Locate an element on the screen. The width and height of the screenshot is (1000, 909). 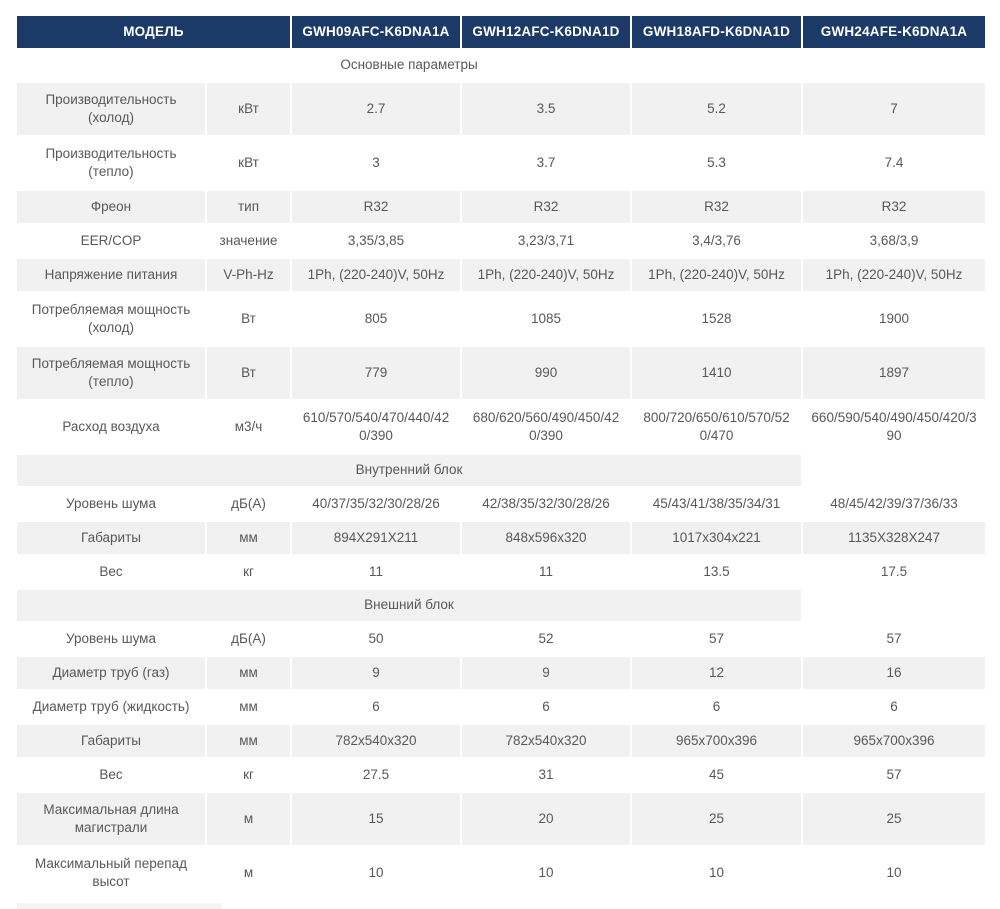
row-value: 5.3 is located at coordinates (717, 163).